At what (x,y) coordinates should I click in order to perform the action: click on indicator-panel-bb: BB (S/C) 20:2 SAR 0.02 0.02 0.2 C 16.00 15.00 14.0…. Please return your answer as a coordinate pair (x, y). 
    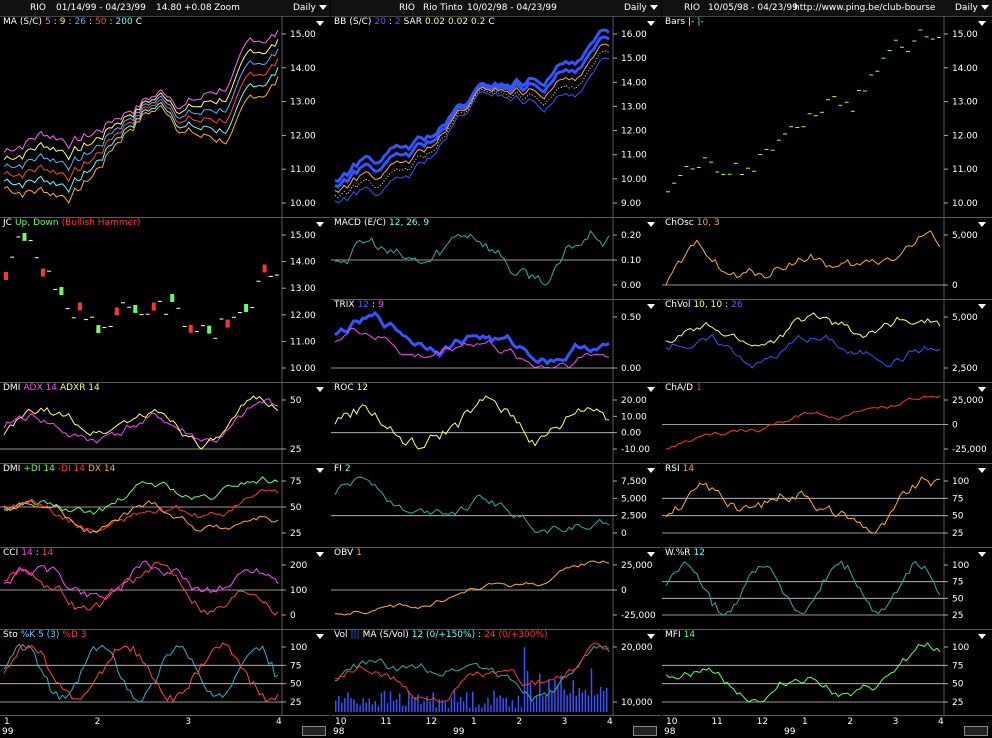
    Looking at the image, I should click on (496, 117).